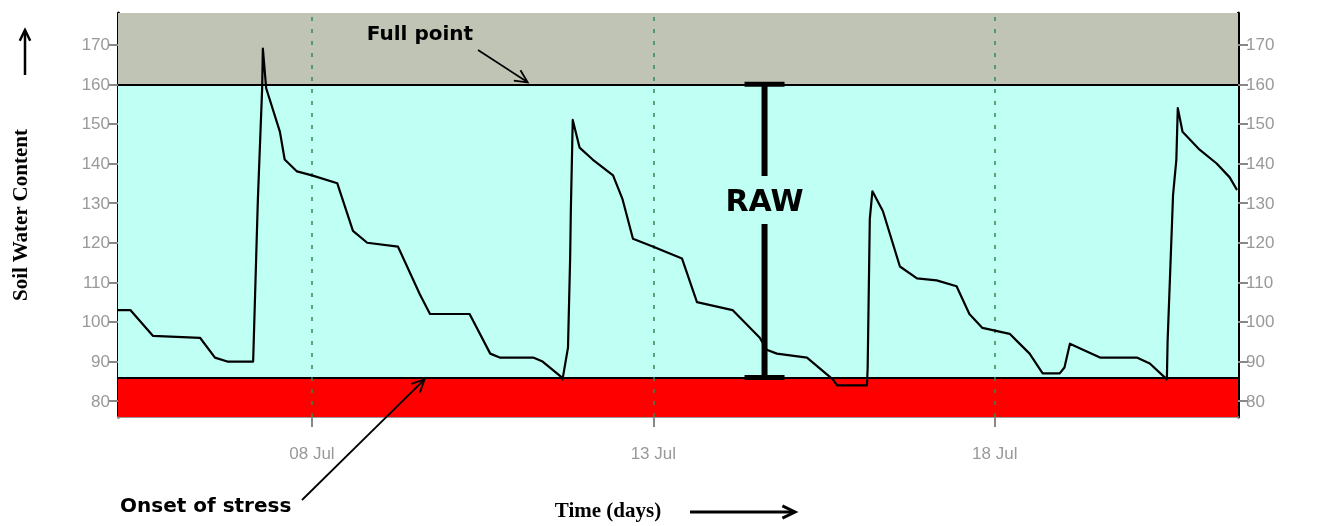 This screenshot has width=1320, height=526. What do you see at coordinates (1255, 401) in the screenshot?
I see `y2-tick-label: 80` at bounding box center [1255, 401].